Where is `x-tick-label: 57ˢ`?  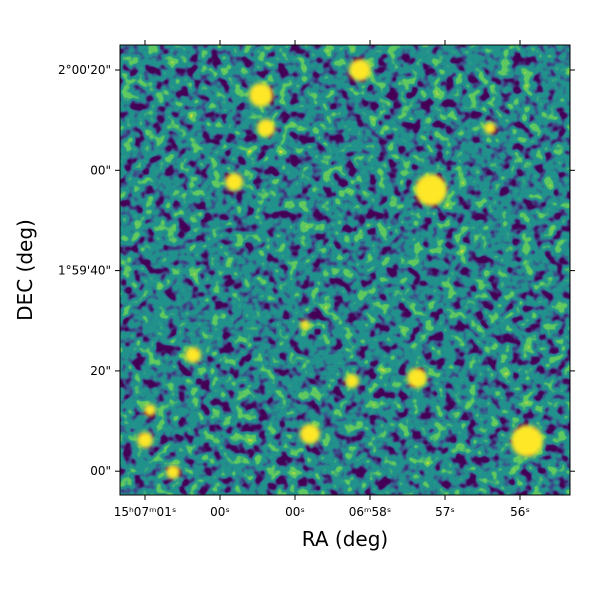
x-tick-label: 57ˢ is located at coordinates (445, 512).